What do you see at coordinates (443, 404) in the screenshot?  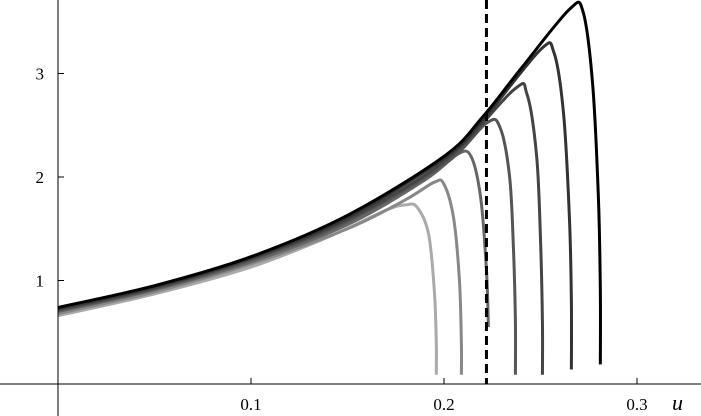 I see `x-tick-label: 0.2` at bounding box center [443, 404].